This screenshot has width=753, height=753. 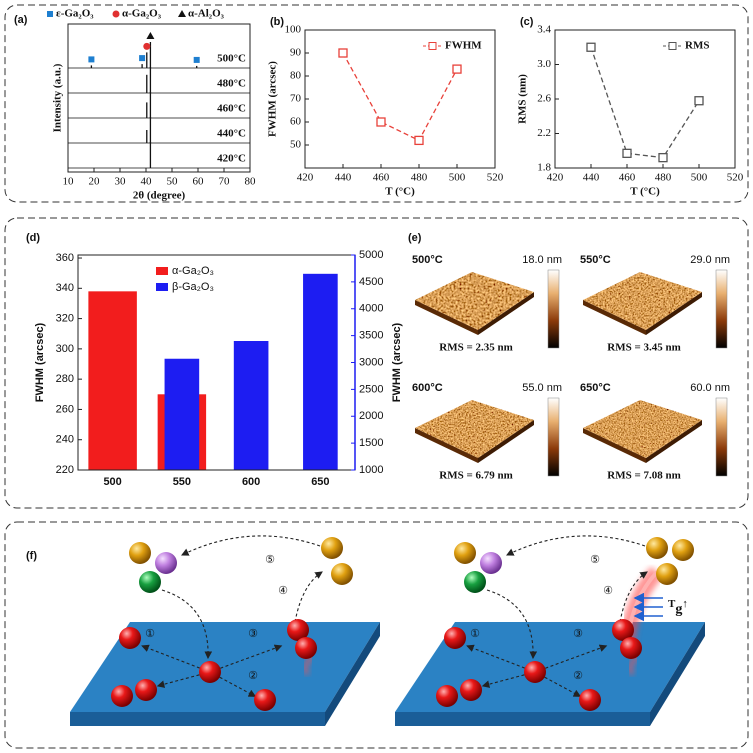 I want to click on x-tick-label: 20, so click(x=95, y=182).